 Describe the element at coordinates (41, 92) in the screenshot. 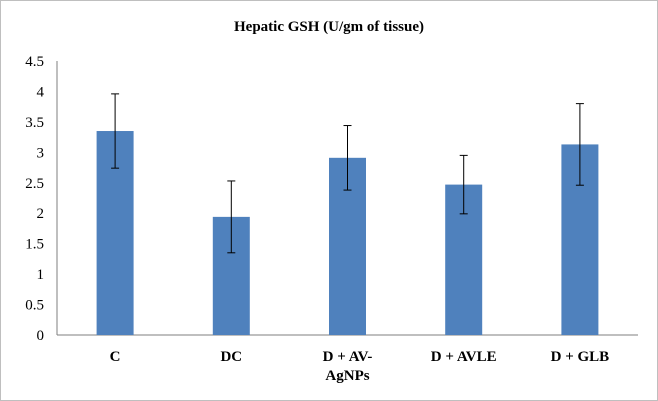

I see `y-tick-label: 4` at that location.